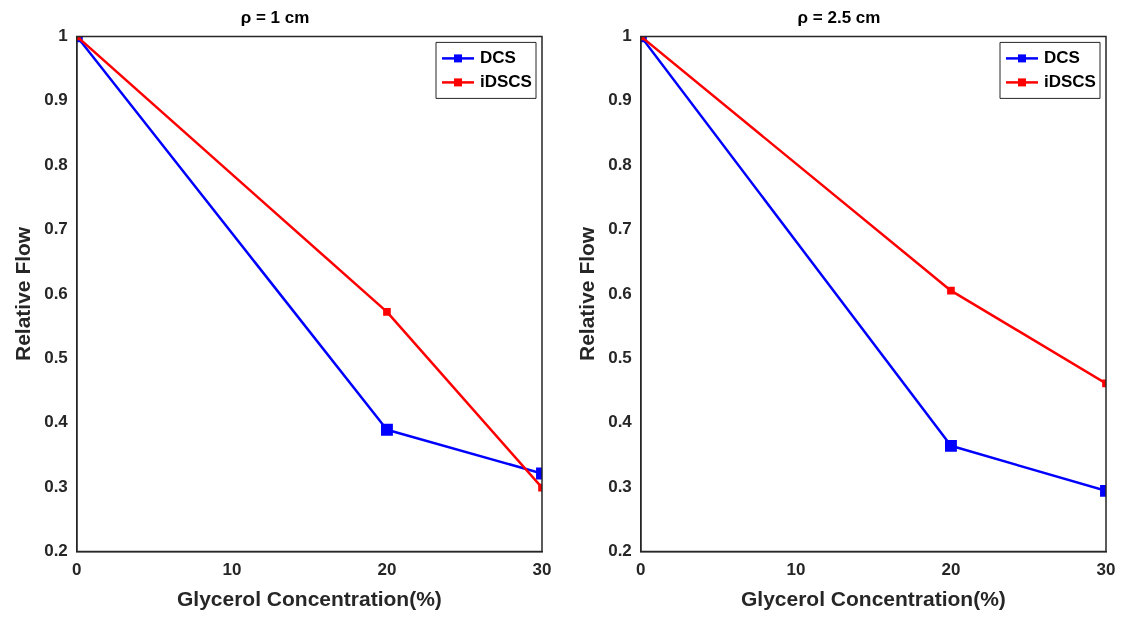 This screenshot has height=621, width=1128. I want to click on chart-title: ρ = 2.5 cm, so click(839, 17).